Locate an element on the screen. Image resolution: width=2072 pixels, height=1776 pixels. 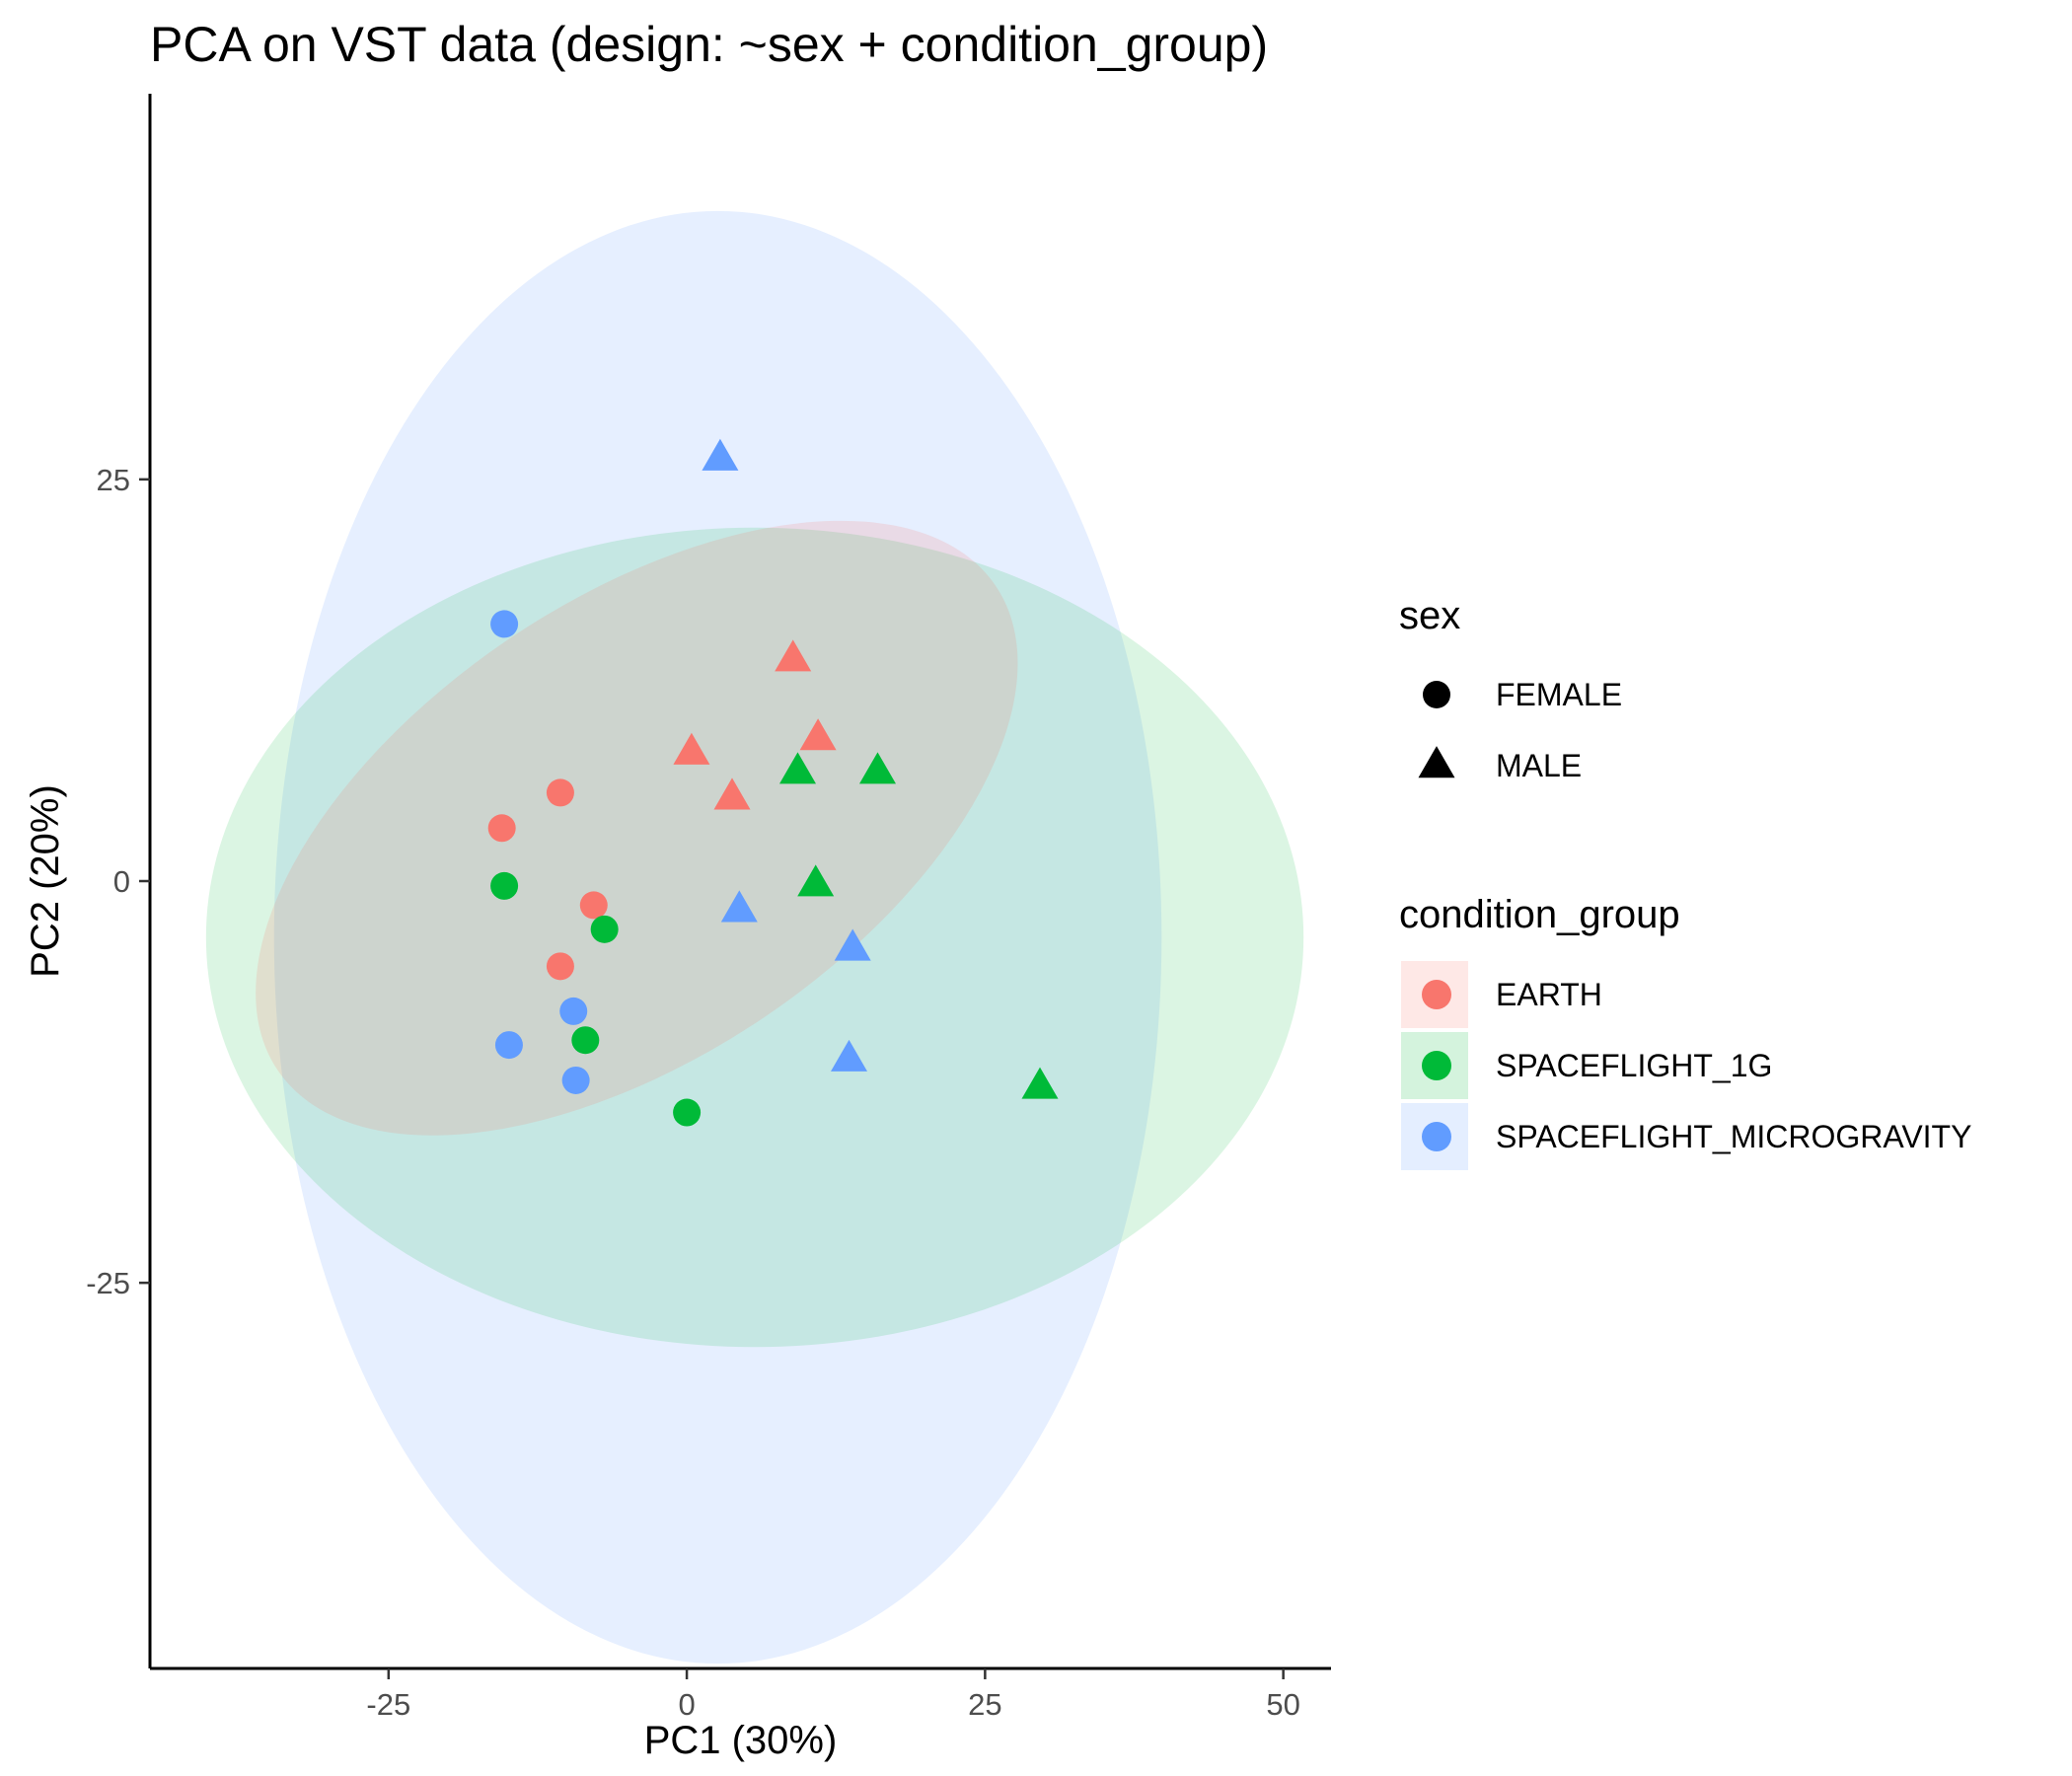
y-axis-ticks: -25 0 25 is located at coordinates (118, 881).